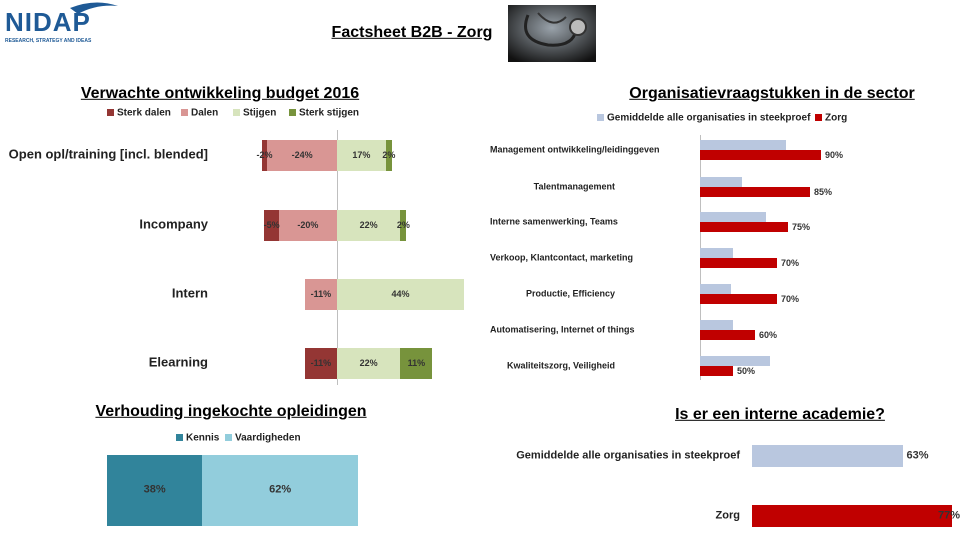  I want to click on zero-line, so click(337, 257).